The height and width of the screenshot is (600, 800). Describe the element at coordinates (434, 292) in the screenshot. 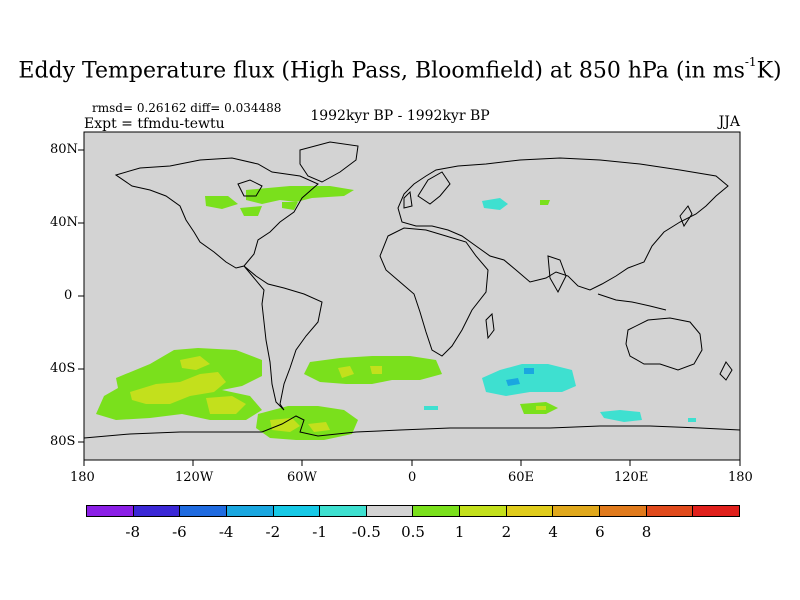

I see `africa-coast` at that location.